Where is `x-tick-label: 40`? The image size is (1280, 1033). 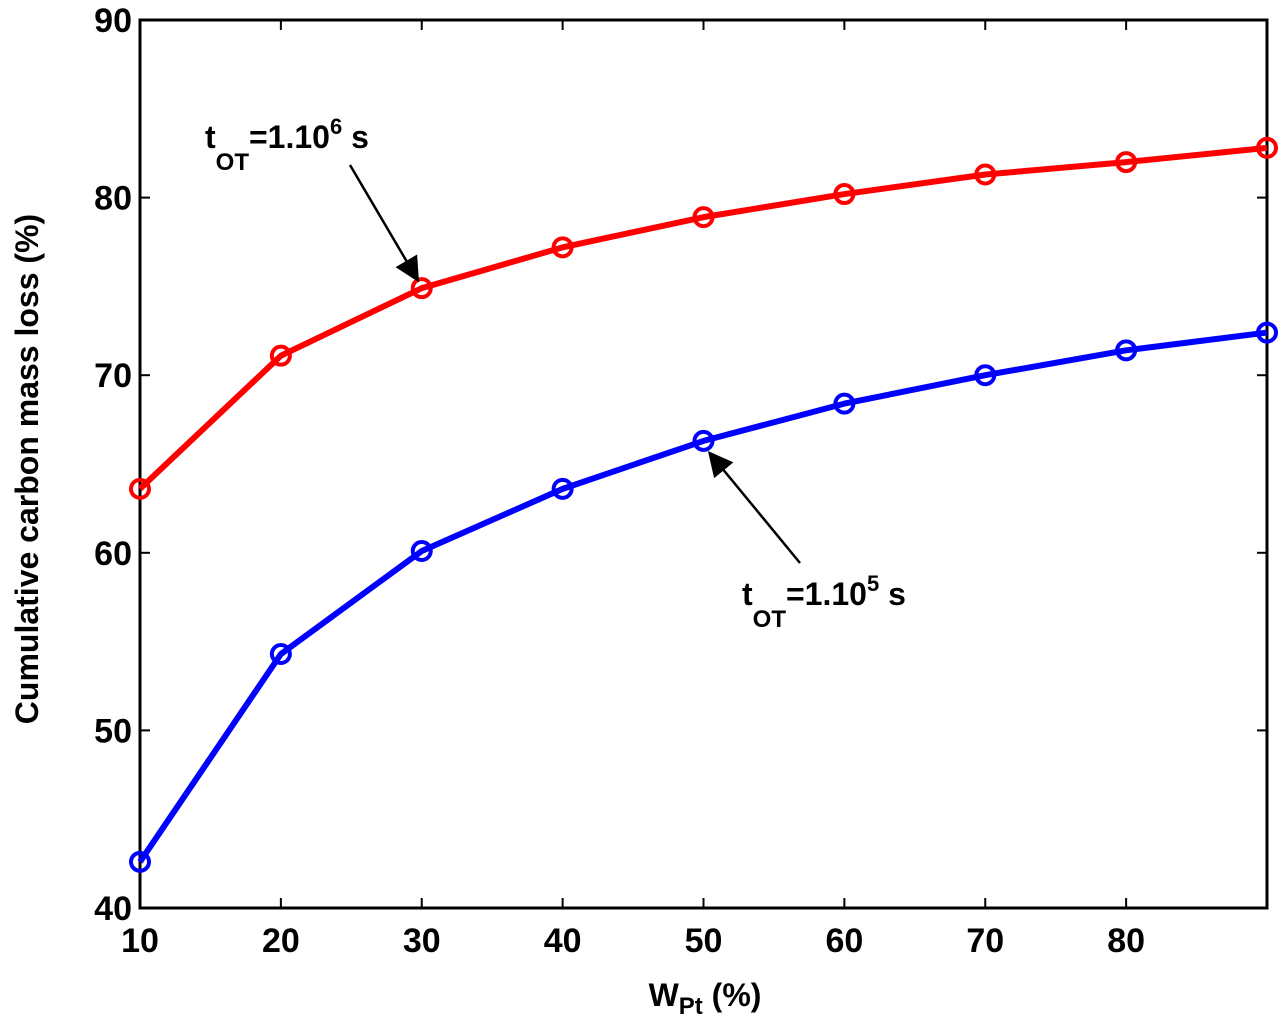
x-tick-label: 40 is located at coordinates (563, 941).